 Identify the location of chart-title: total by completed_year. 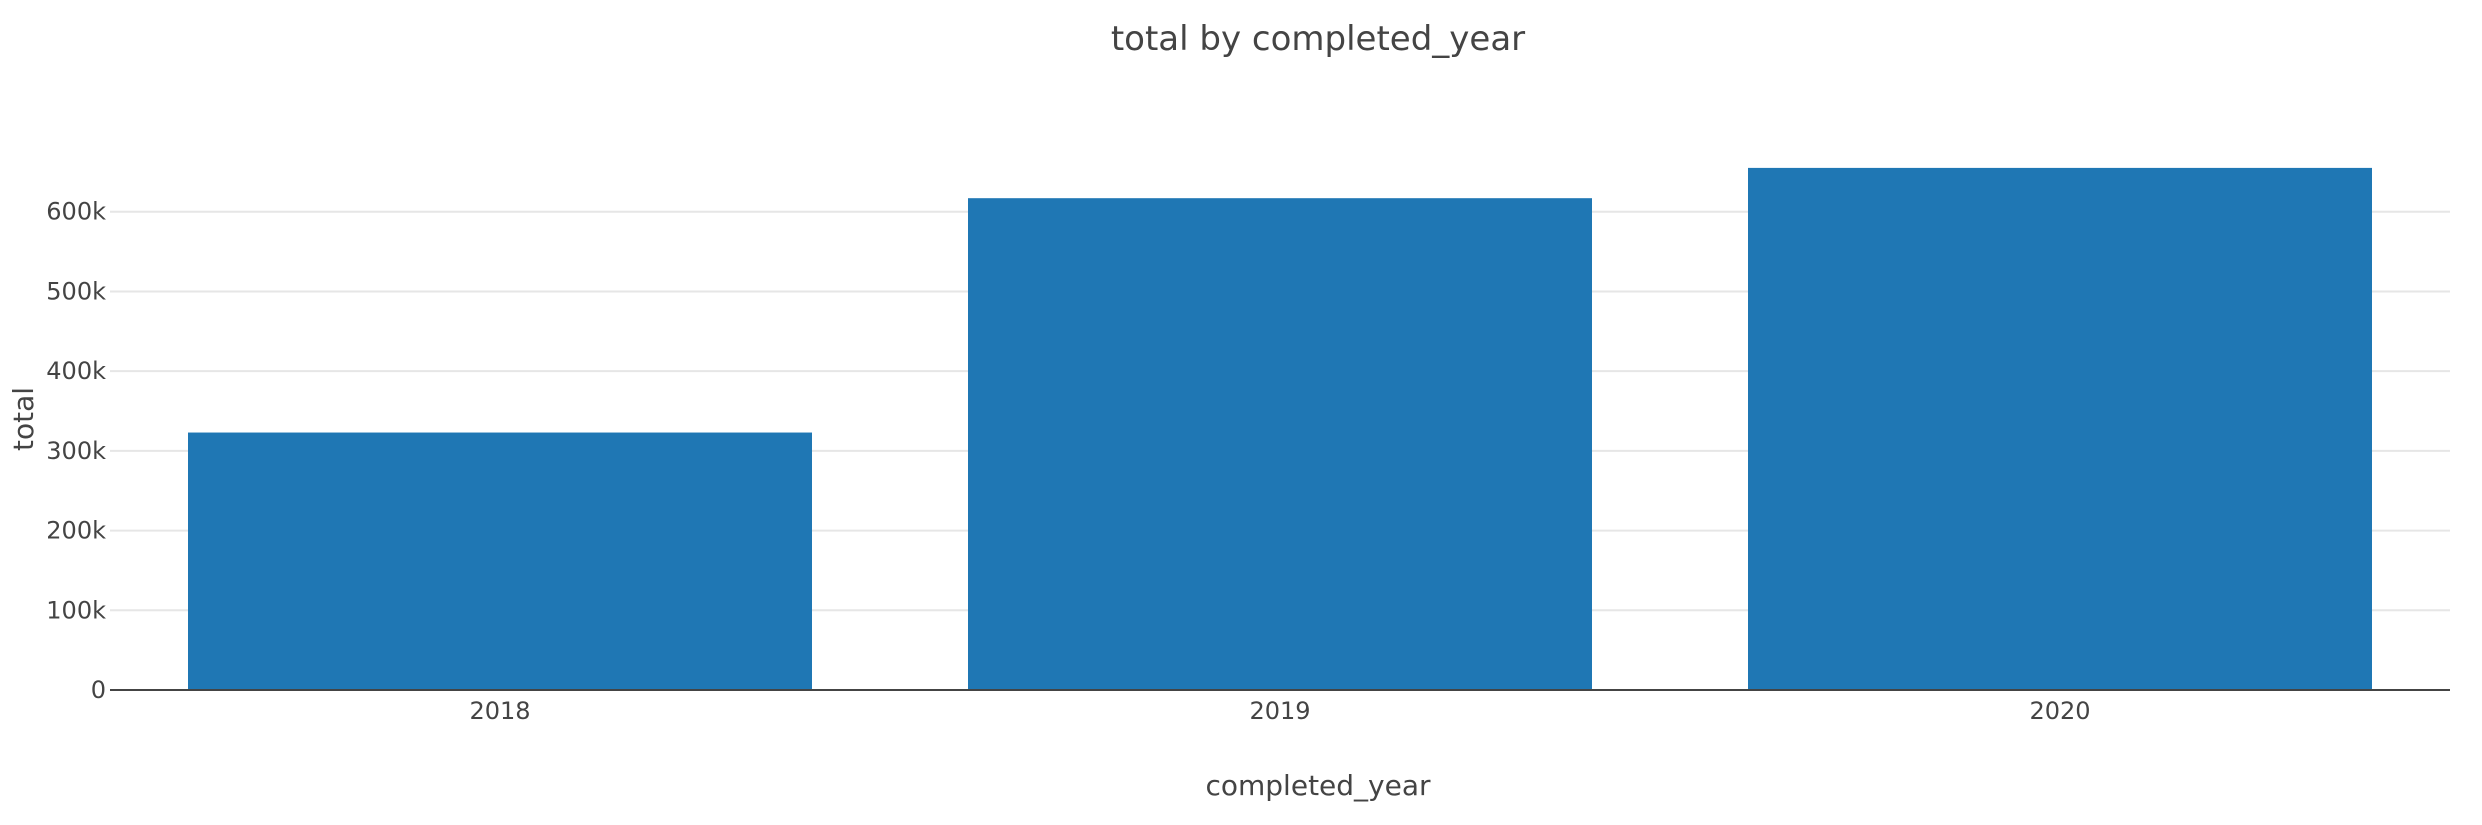
(1318, 39).